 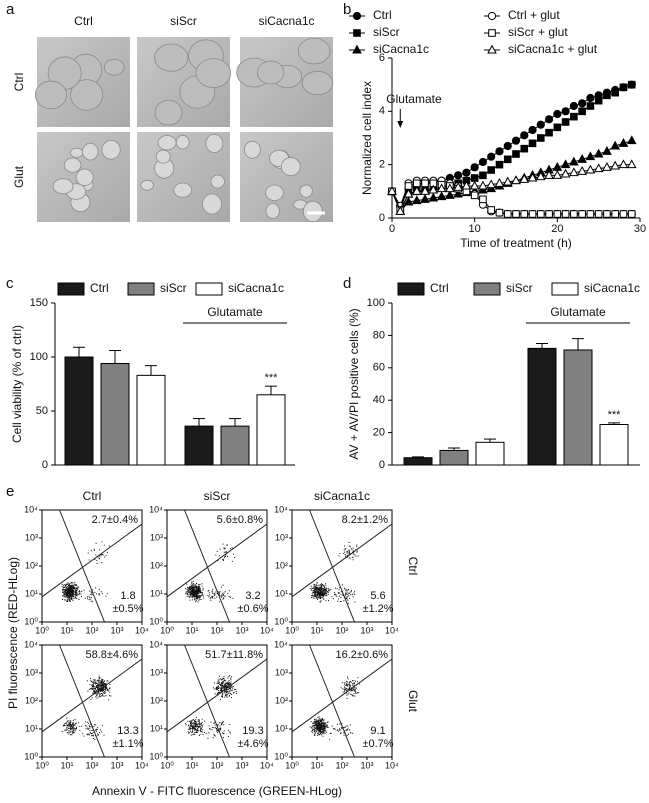 I want to click on legend-label: siScr + glut, so click(x=538, y=32).